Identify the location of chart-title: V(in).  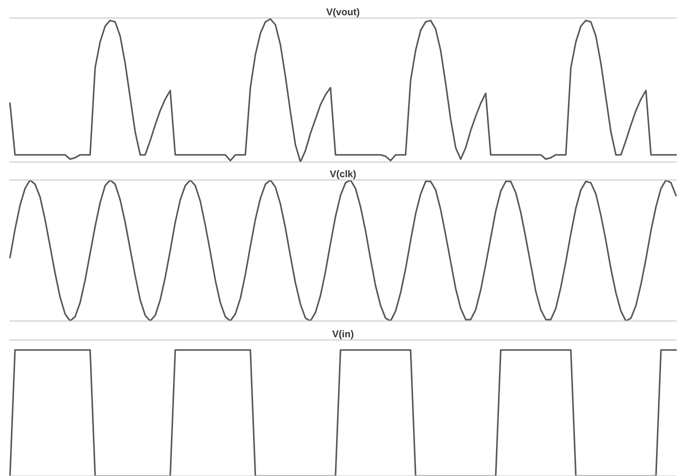
(343, 335).